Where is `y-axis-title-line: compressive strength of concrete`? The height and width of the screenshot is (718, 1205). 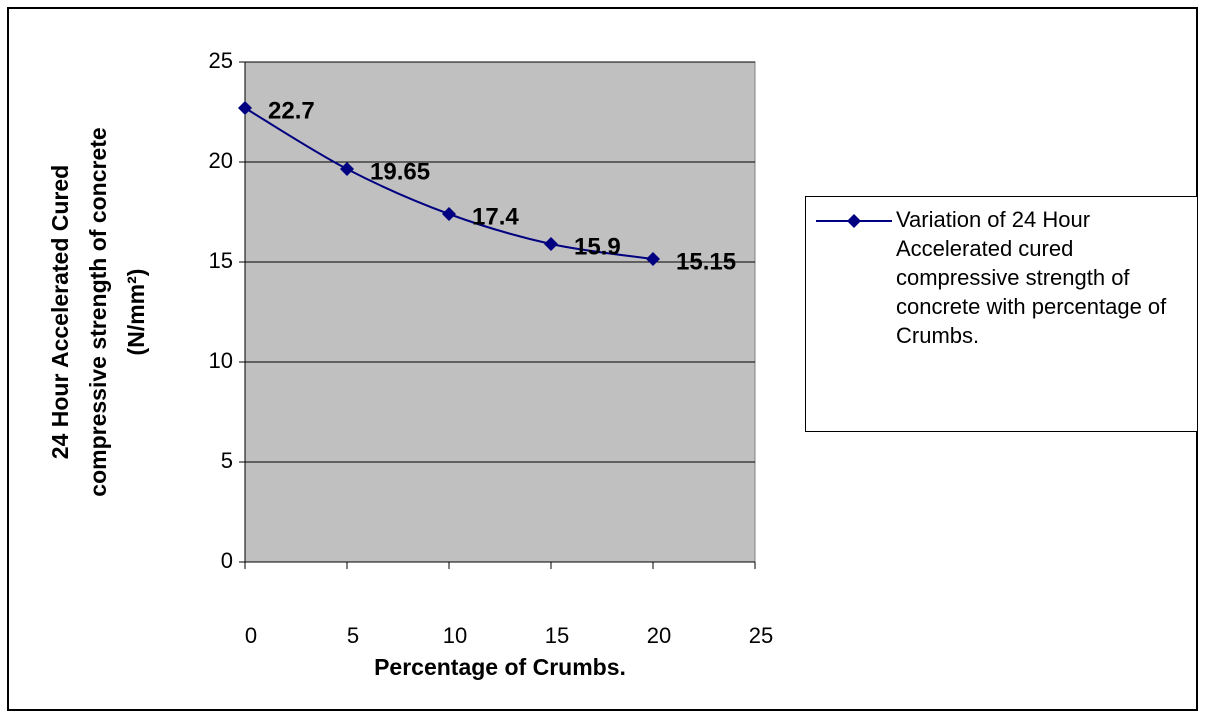 y-axis-title-line: compressive strength of concrete is located at coordinates (98, 311).